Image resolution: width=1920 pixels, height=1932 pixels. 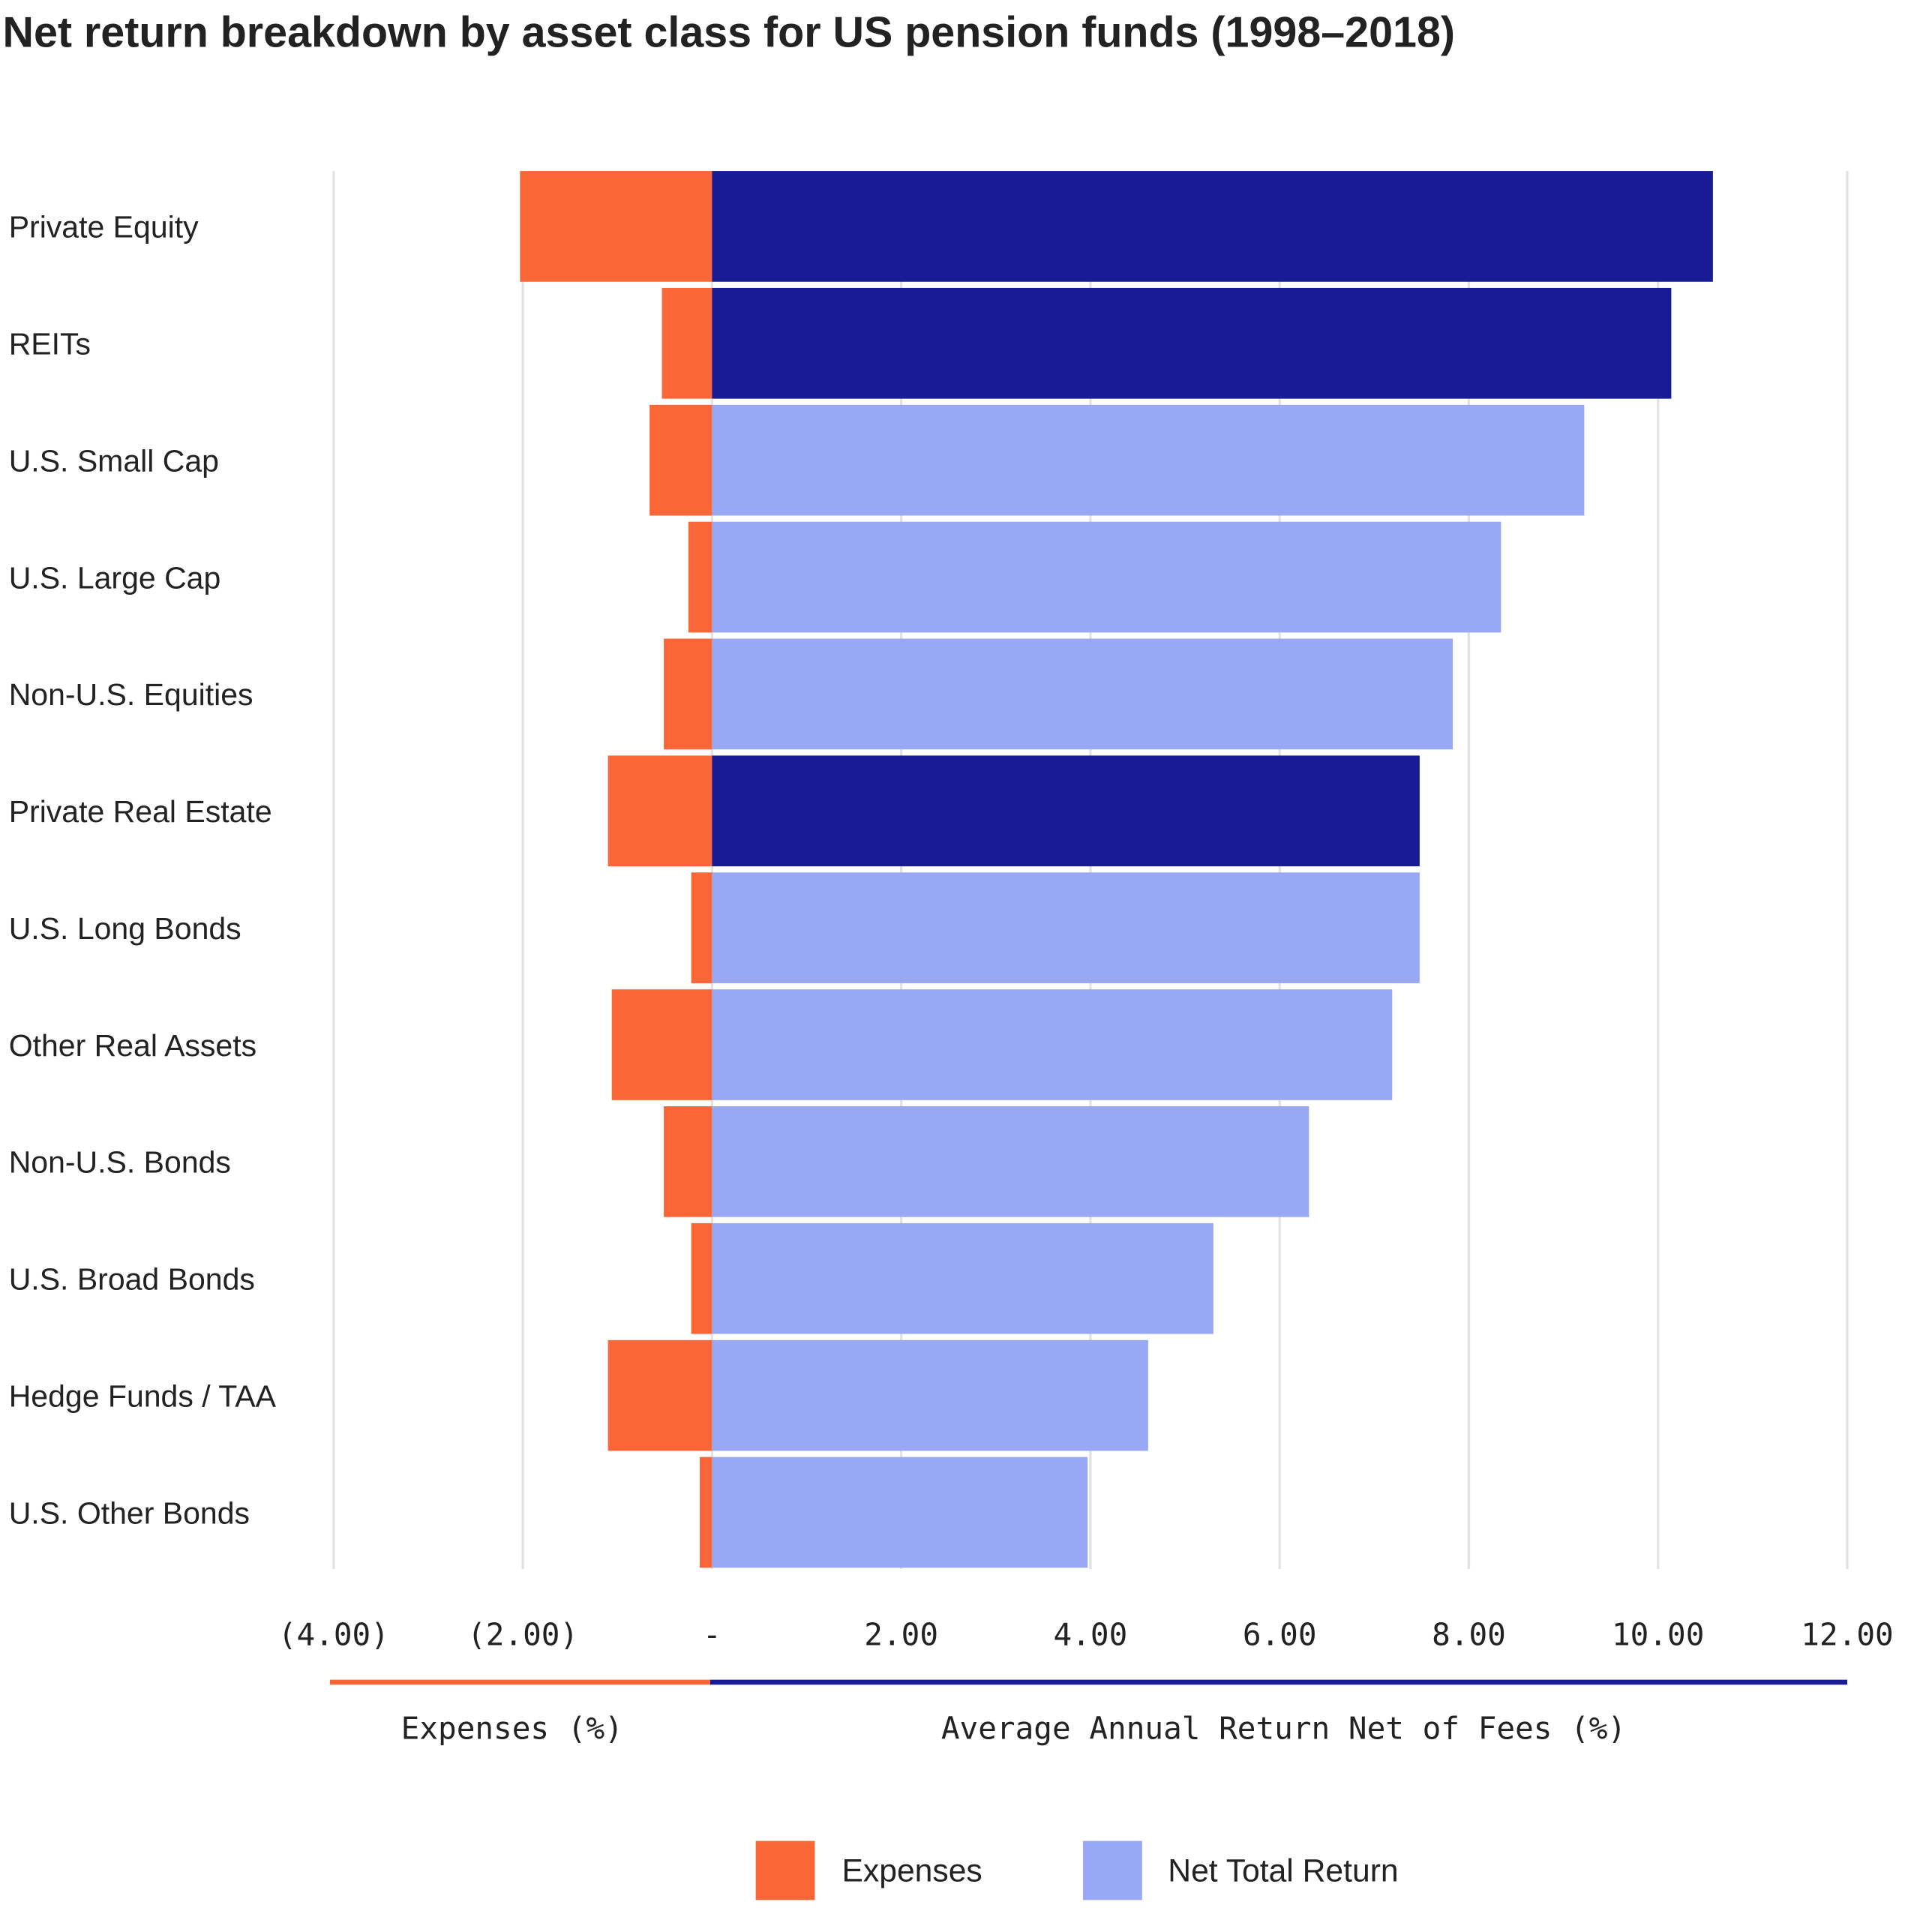 I want to click on x-tick-label: 4.00, so click(x=1091, y=1635).